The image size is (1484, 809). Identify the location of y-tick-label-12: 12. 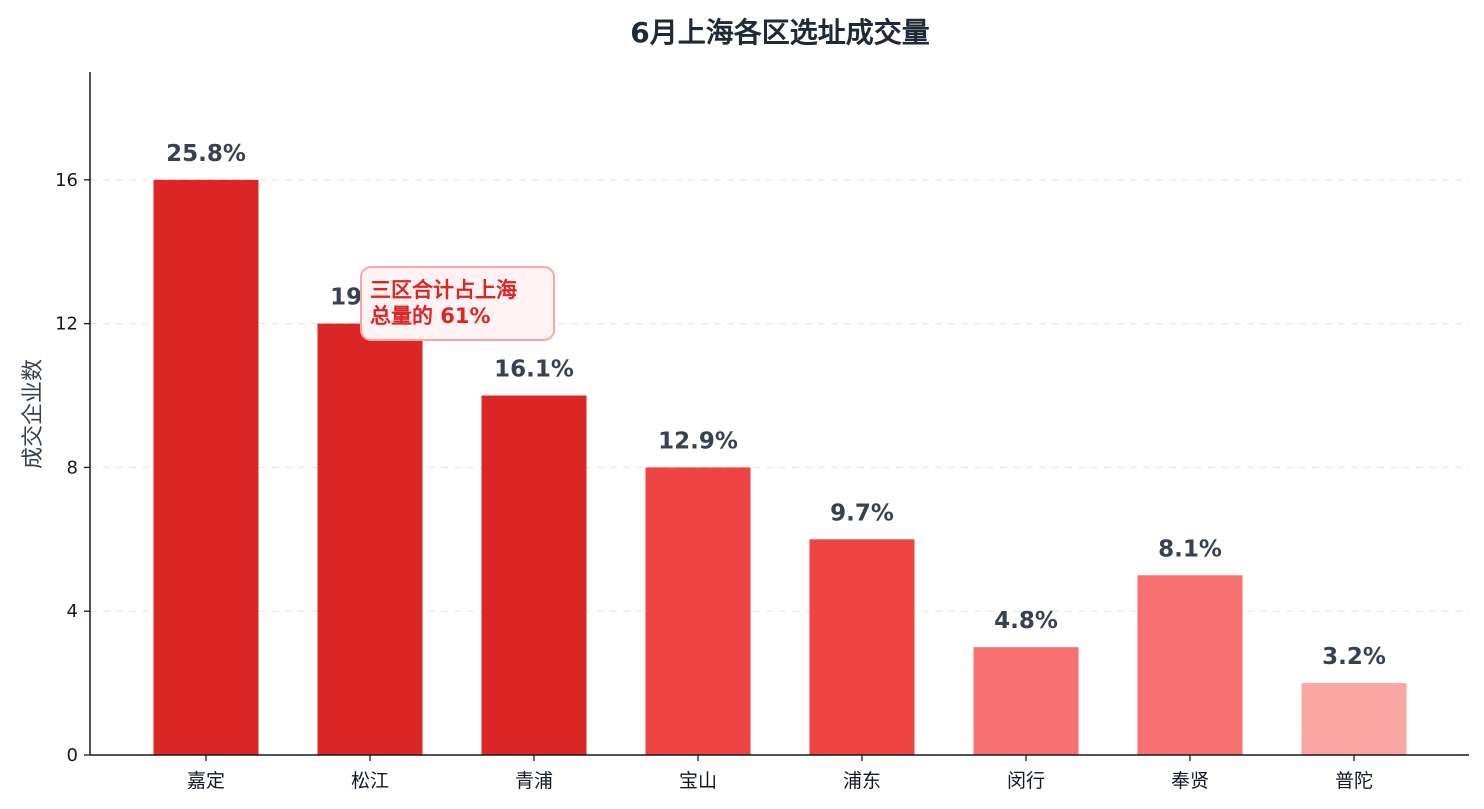
(66, 324).